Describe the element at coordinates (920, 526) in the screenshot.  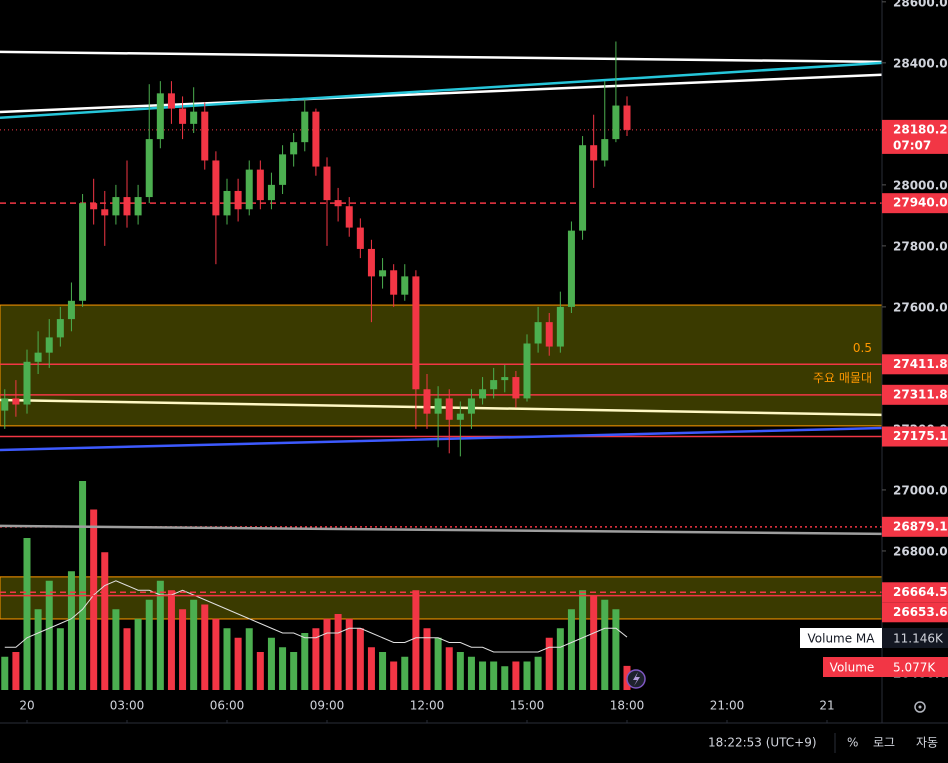
I see `price-label: 26879.1` at that location.